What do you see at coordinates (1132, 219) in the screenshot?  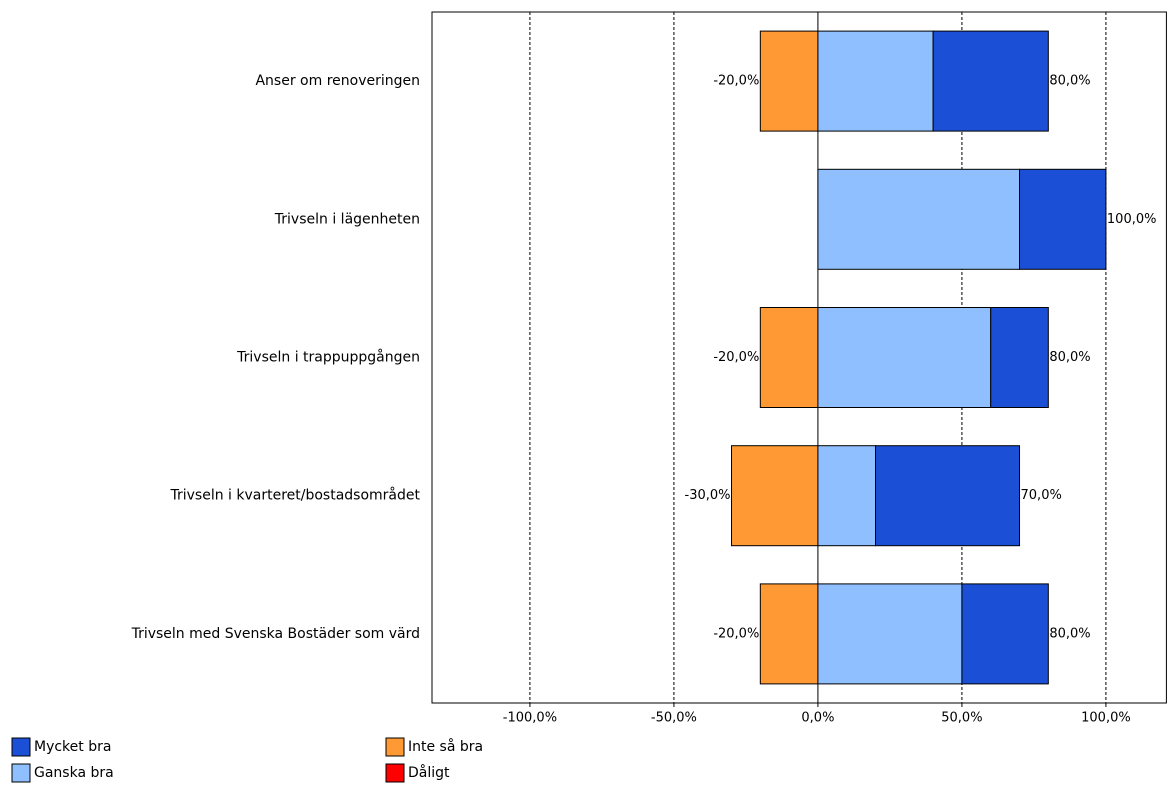 I see `value-label: 100,0%` at bounding box center [1132, 219].